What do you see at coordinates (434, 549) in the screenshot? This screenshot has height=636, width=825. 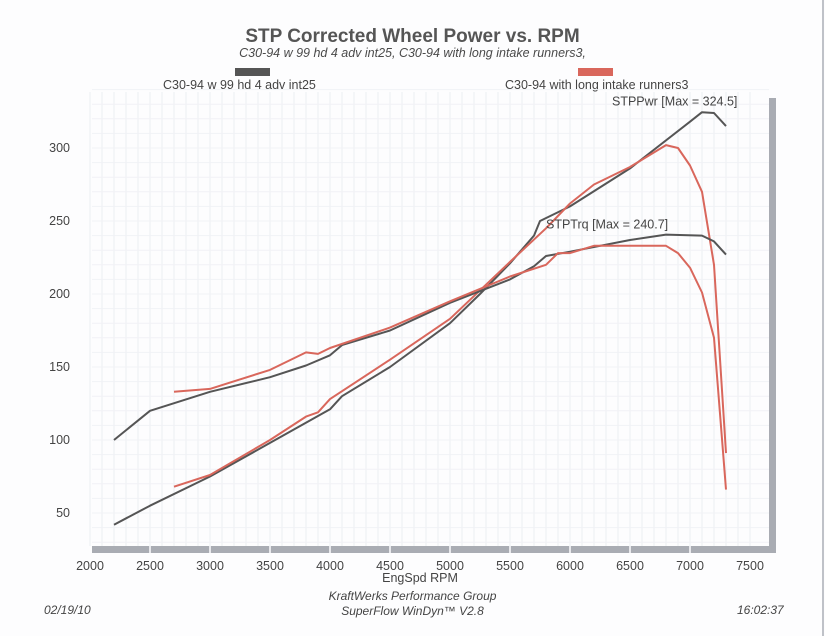 I see `x-axis-bar` at bounding box center [434, 549].